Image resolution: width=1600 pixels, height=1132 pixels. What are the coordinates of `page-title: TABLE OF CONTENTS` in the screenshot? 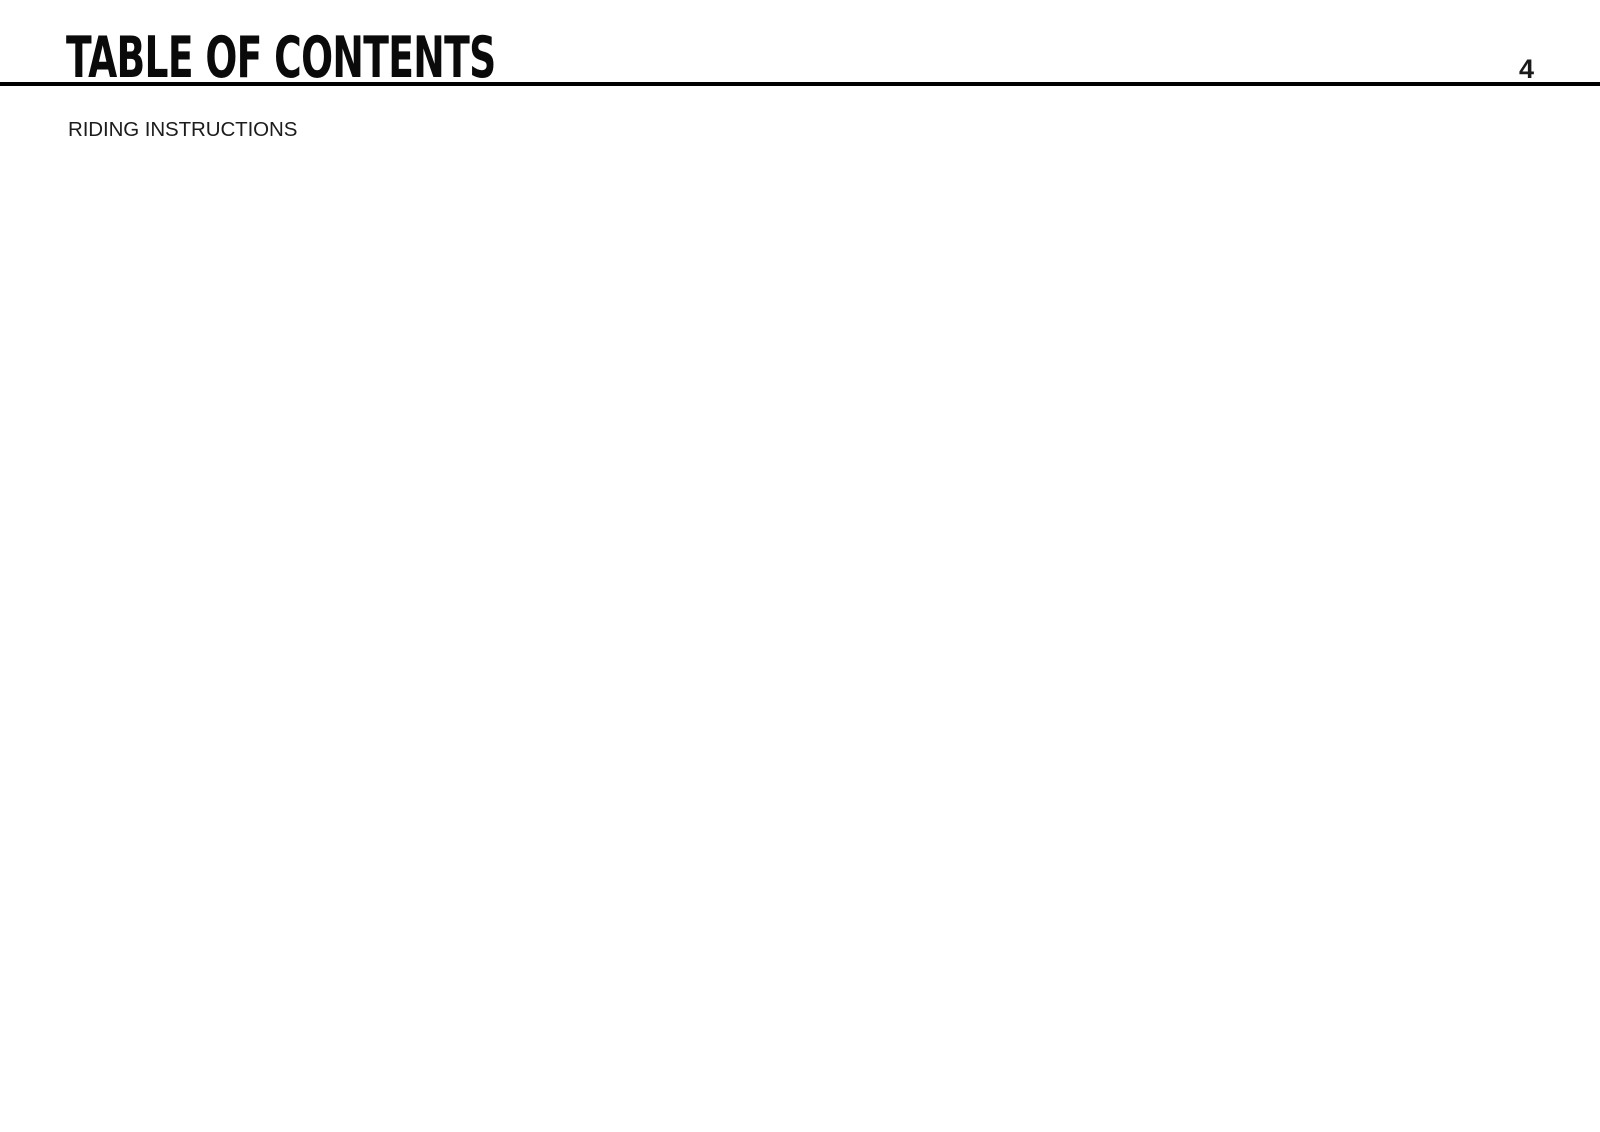 It's located at (281, 58).